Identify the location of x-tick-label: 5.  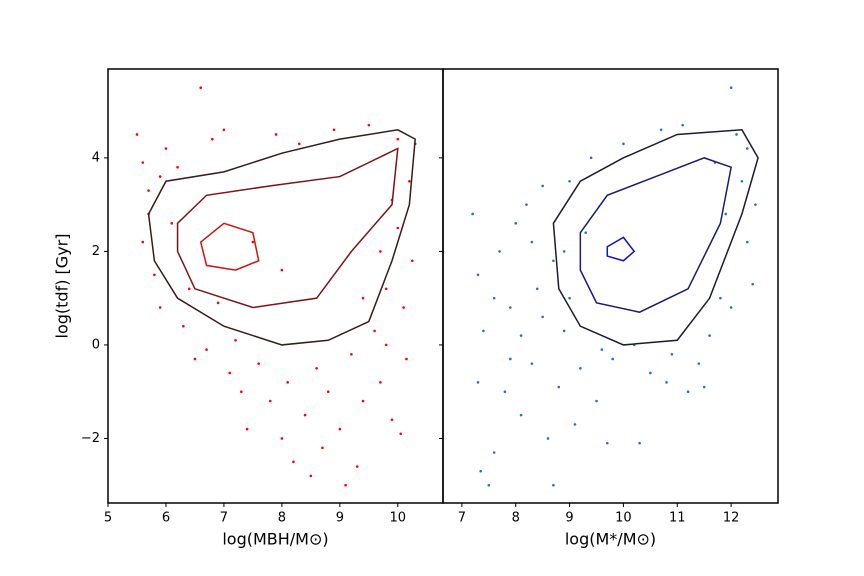
(108, 518).